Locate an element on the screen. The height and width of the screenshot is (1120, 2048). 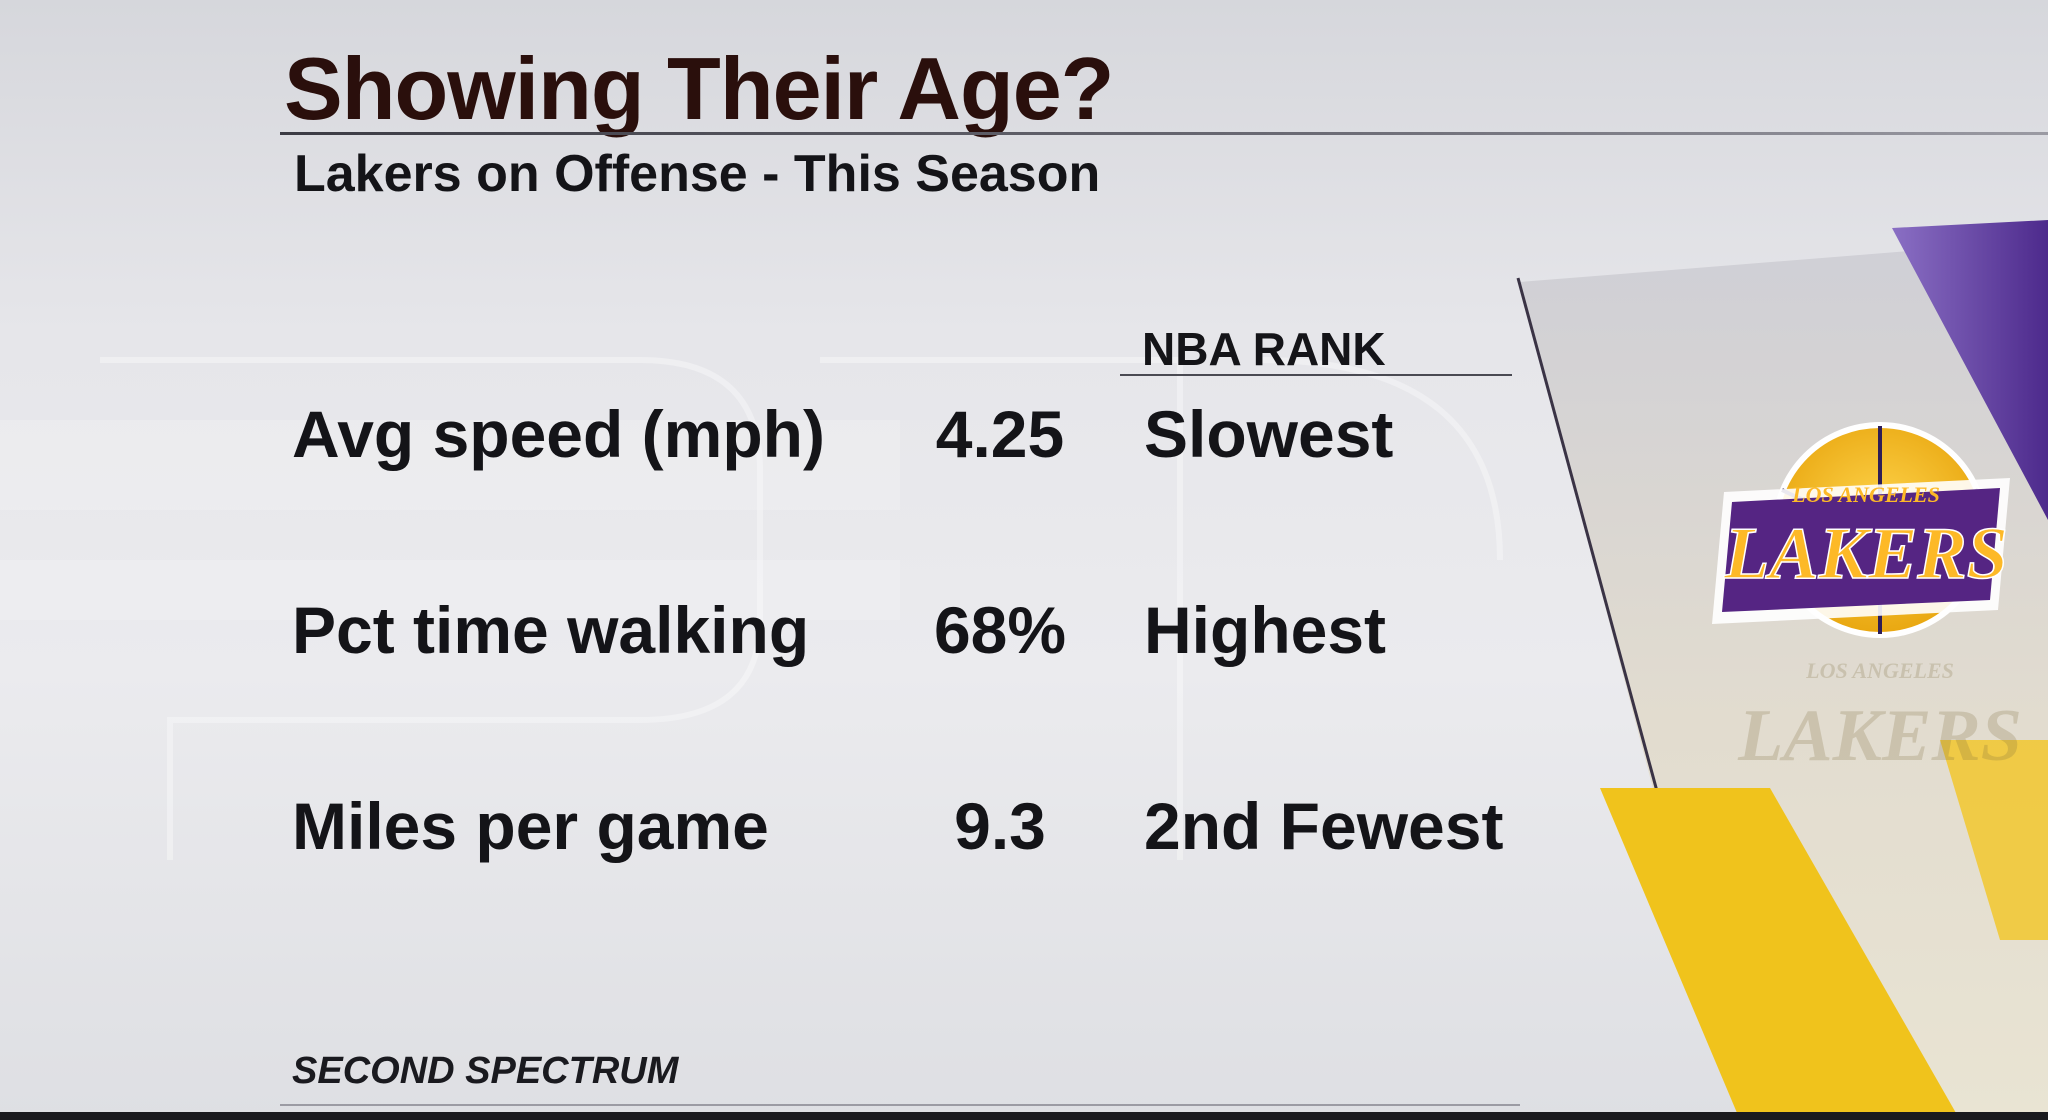
bottom-edge-bar is located at coordinates (1024, 1116).